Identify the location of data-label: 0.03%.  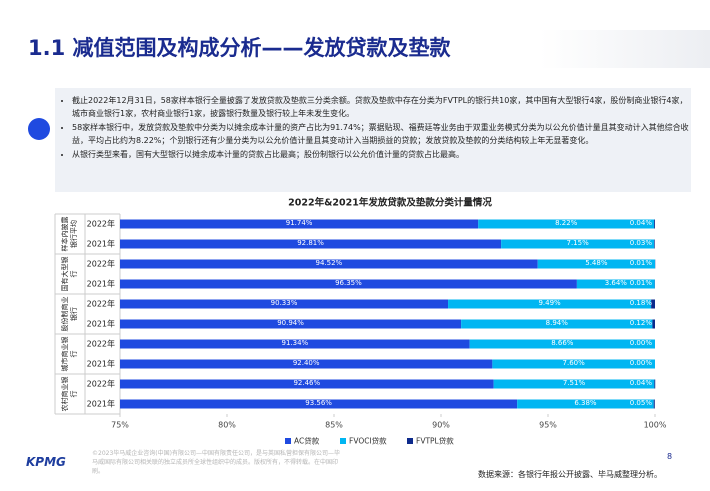
(641, 243).